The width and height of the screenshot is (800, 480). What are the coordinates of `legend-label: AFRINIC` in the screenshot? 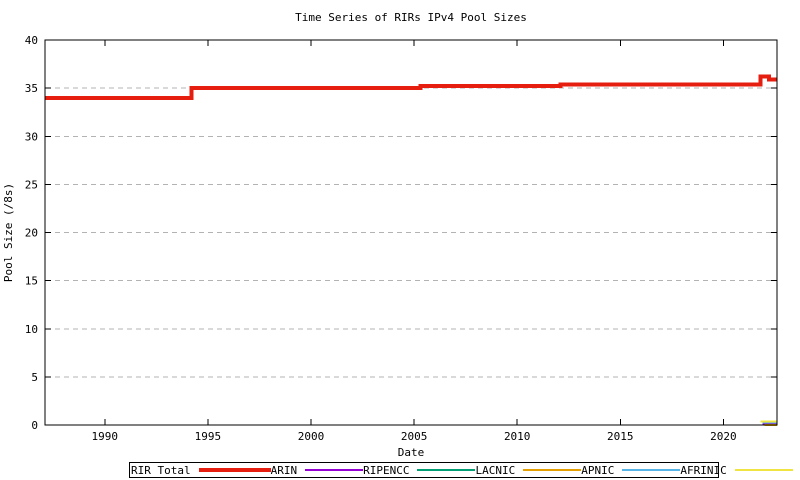 It's located at (703, 470).